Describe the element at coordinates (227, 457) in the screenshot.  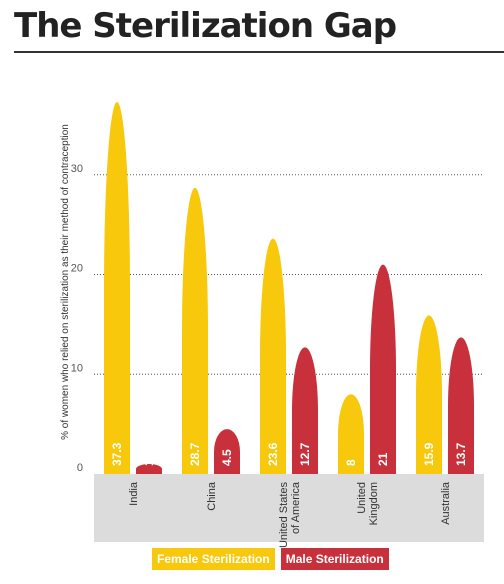
I see `male-value-label: 4.5` at that location.